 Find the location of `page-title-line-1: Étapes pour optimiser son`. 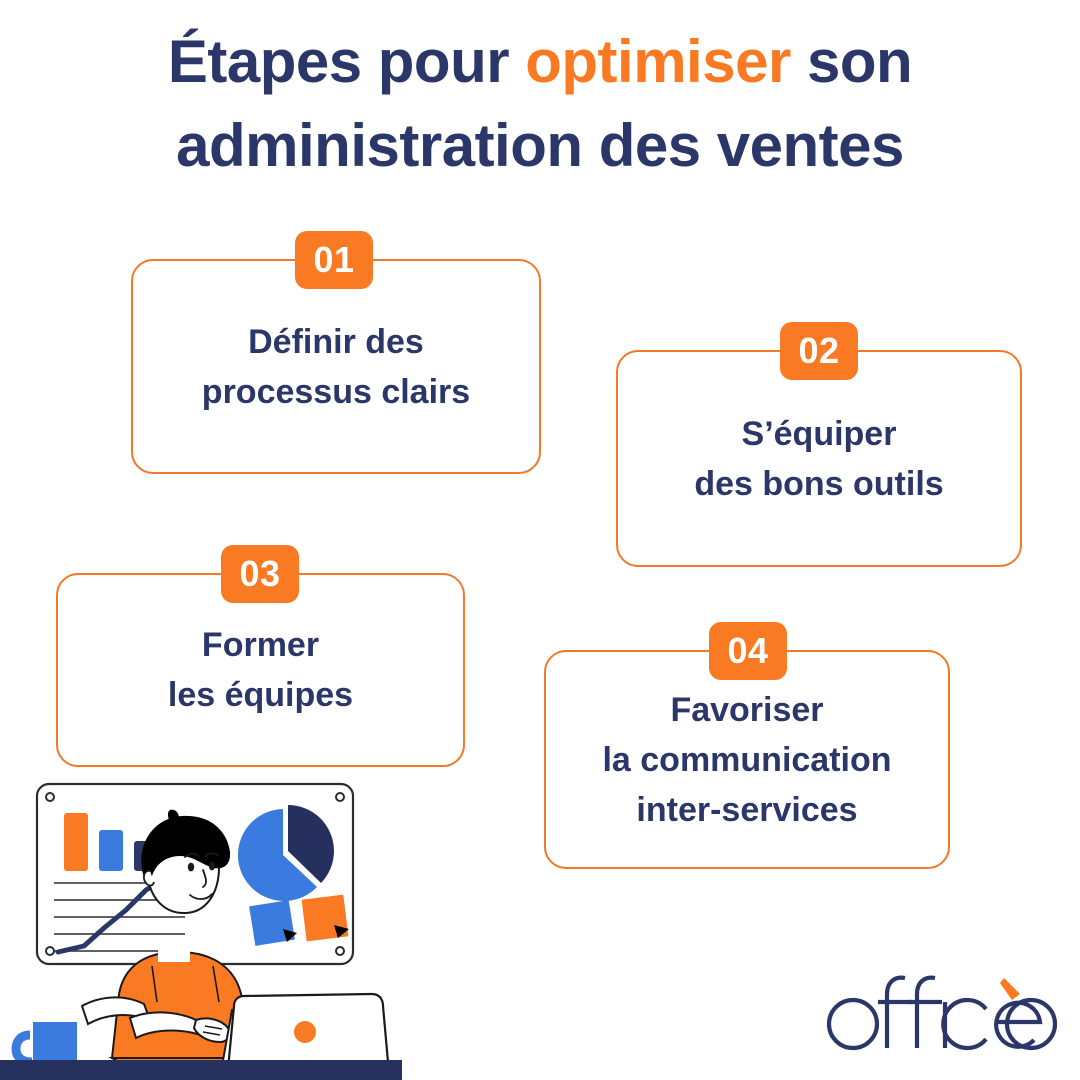

page-title-line-1: Étapes pour optimiser son is located at coordinates (540, 62).